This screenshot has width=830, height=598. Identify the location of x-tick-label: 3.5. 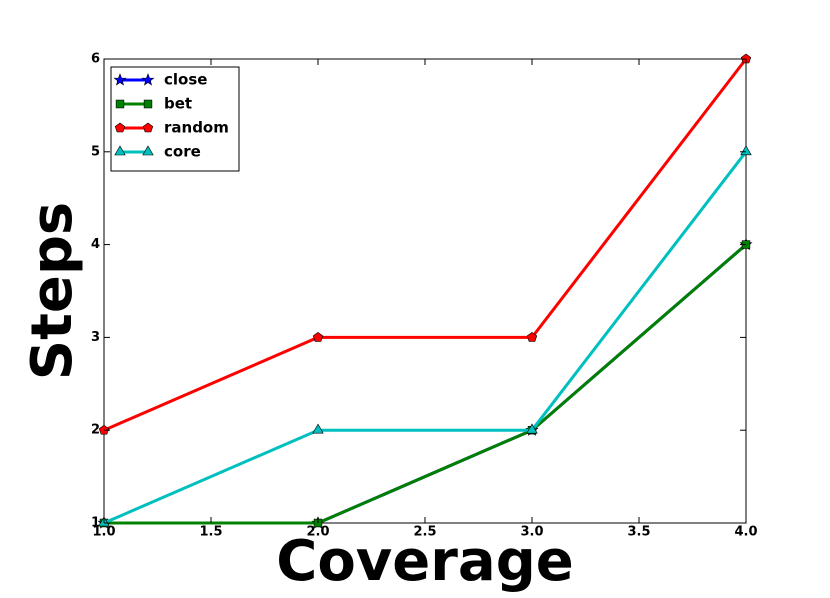
(638, 532).